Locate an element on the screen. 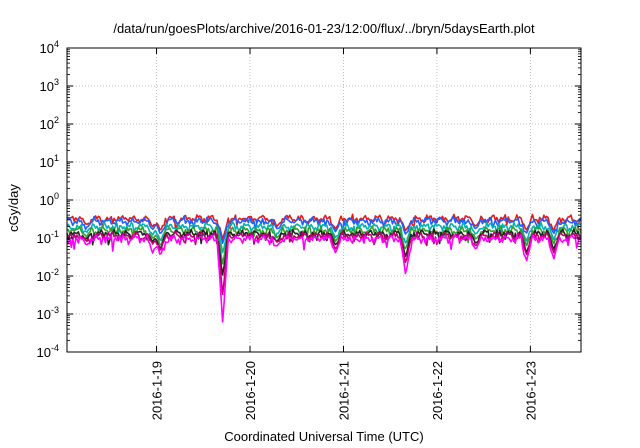 The width and height of the screenshot is (640, 448). x-tick-label: 2016-1-19 is located at coordinates (157, 390).